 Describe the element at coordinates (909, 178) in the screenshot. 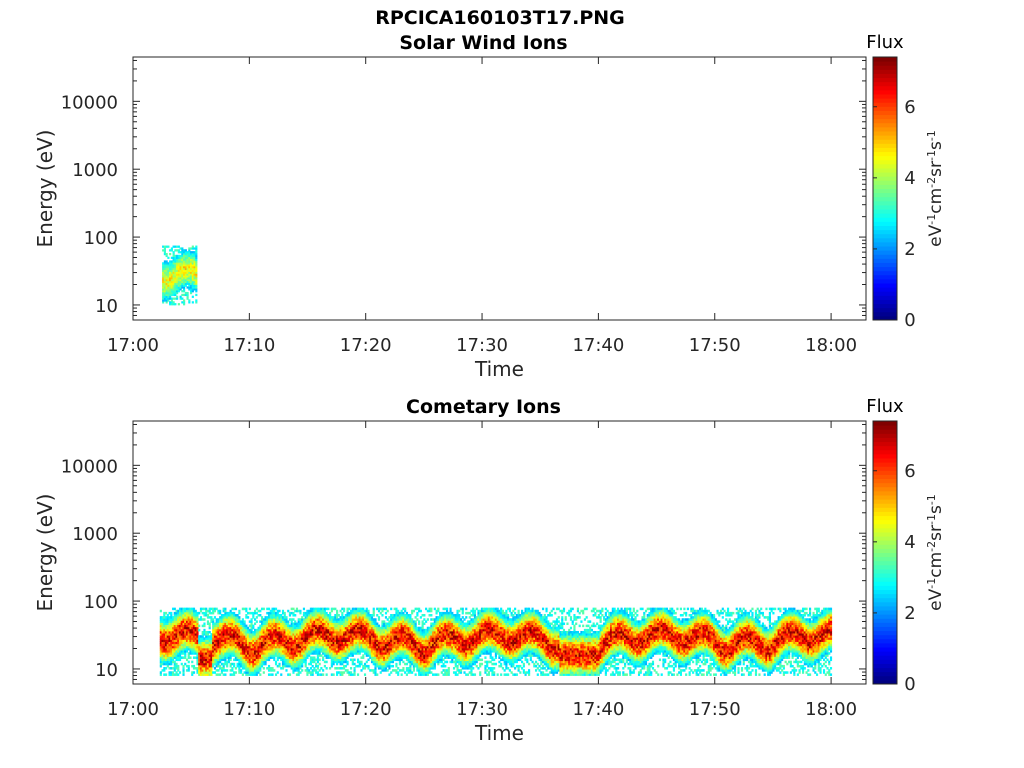

I see `colorbar-tick-label: 4` at that location.